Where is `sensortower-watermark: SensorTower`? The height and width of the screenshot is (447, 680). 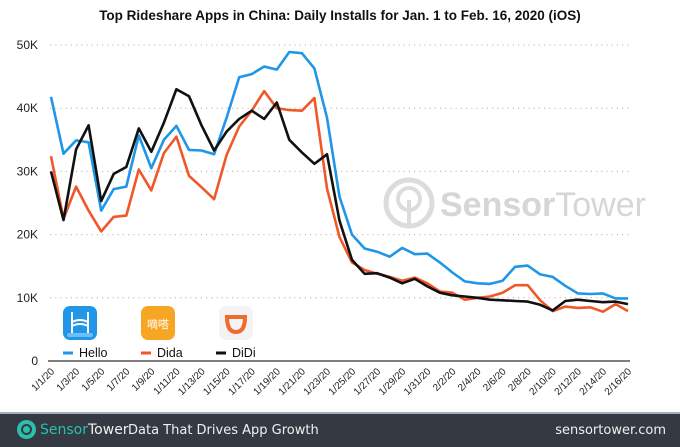 sensortower-watermark: SensorTower is located at coordinates (514, 203).